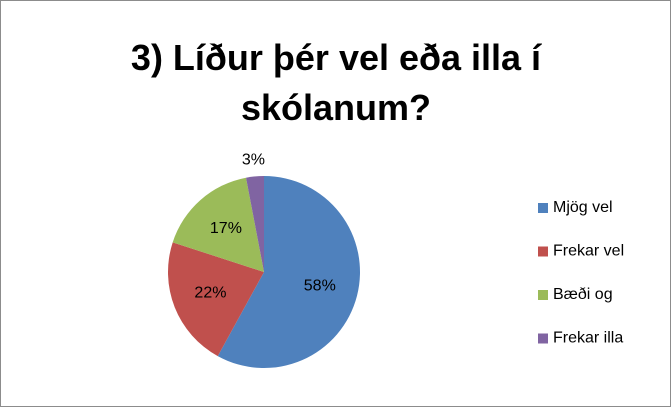 This screenshot has width=671, height=407. What do you see at coordinates (210, 292) in the screenshot?
I see `data-label: 22%` at bounding box center [210, 292].